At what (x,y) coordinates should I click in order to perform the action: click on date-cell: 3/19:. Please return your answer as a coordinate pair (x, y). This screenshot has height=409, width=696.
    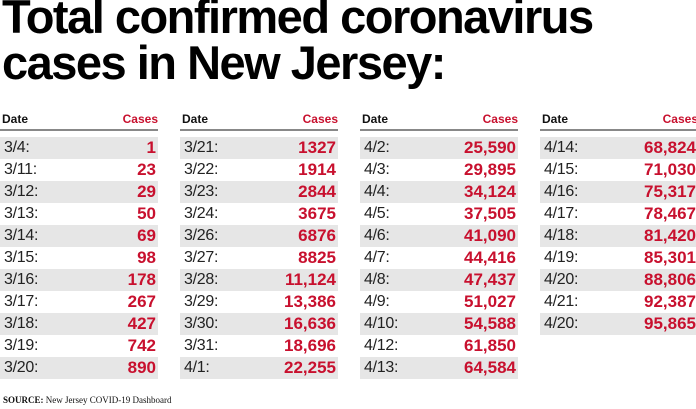
    Looking at the image, I should click on (21, 345).